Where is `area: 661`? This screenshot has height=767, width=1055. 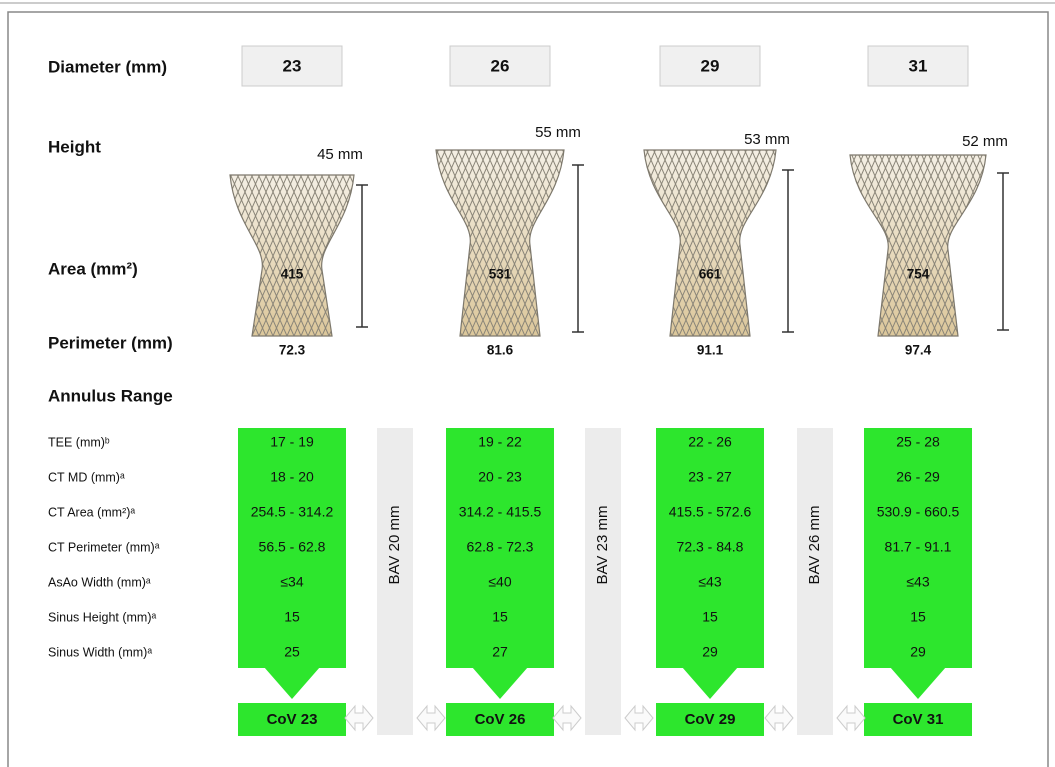
area: 661 is located at coordinates (710, 274).